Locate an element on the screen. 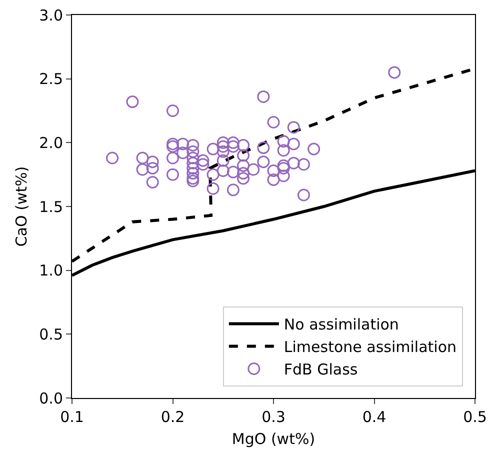 This screenshot has height=460, width=492. legend-label: FdB Glass is located at coordinates (321, 369).